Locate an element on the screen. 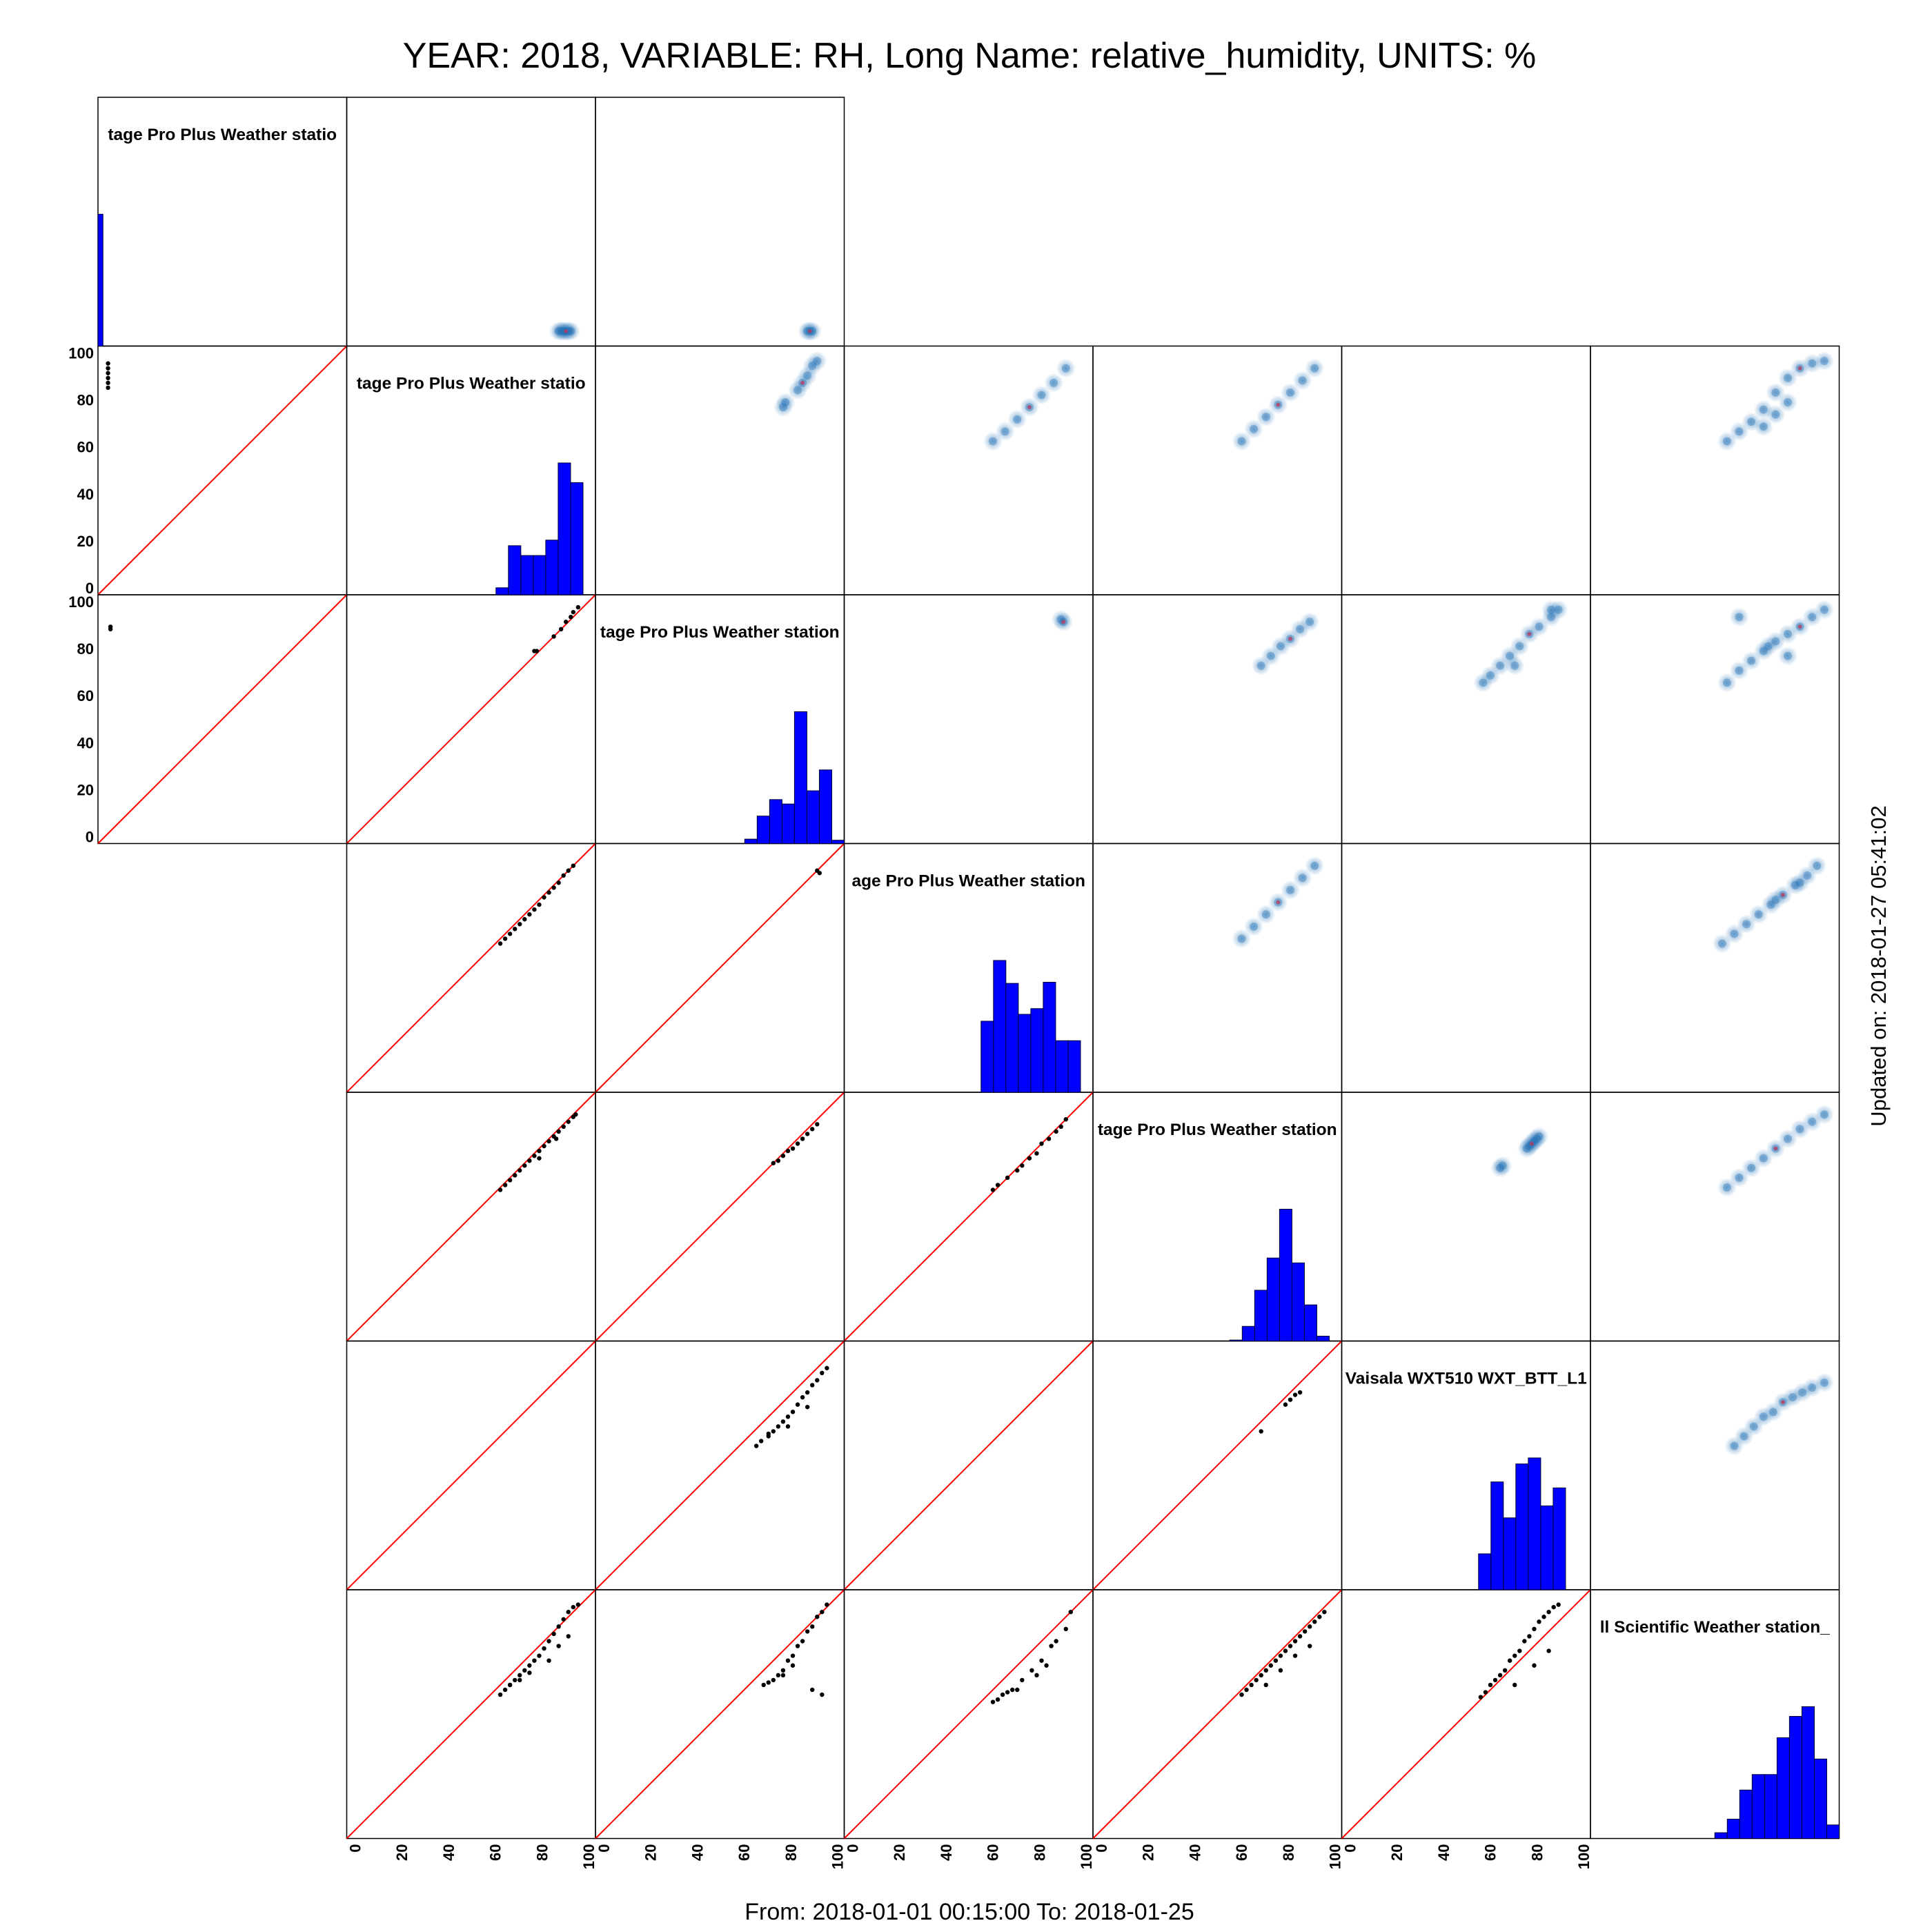  x-tick-label: 100 is located at coordinates (1584, 1857).